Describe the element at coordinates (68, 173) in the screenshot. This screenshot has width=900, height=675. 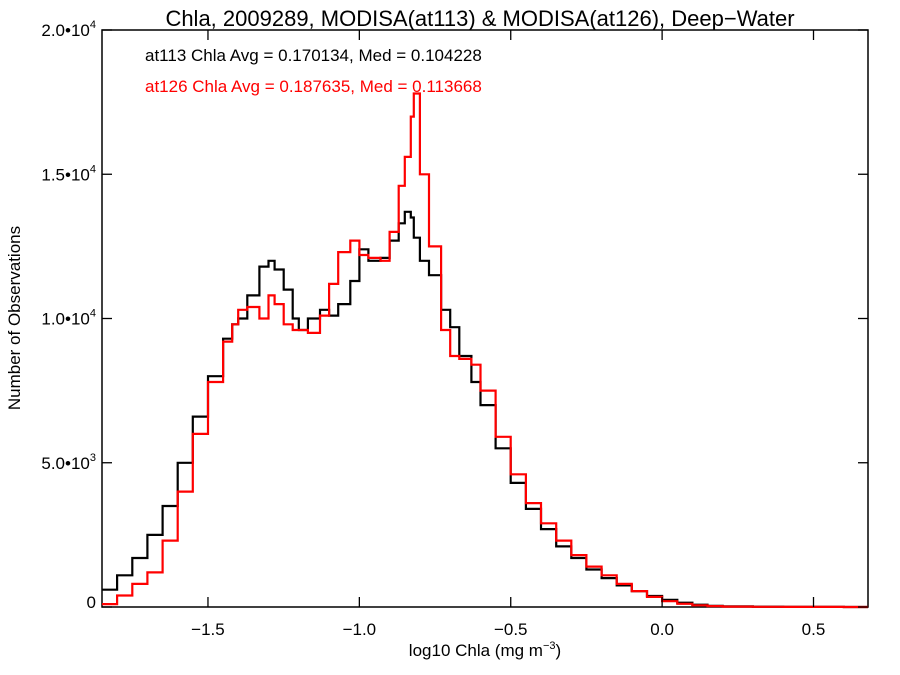
I see `y-tick-label: 1.5•104` at that location.